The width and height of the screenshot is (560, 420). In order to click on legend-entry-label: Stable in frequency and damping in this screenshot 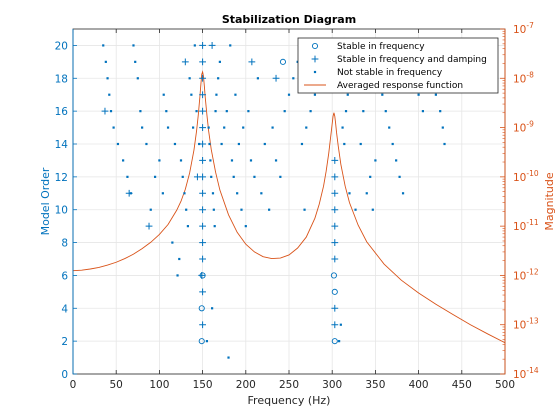, I will do `click(412, 60)`.